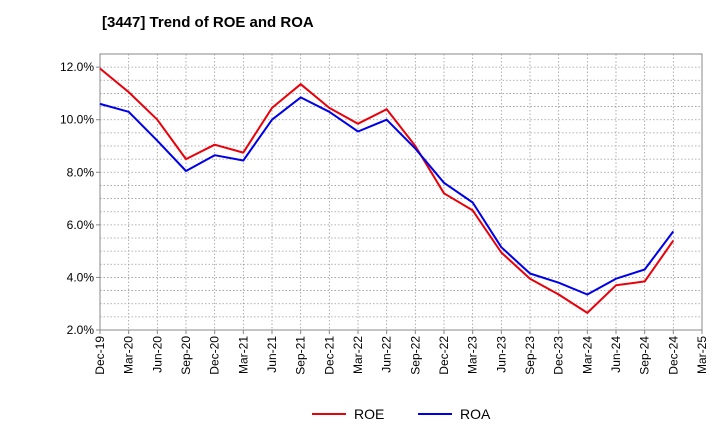  What do you see at coordinates (587, 355) in the screenshot?
I see `x-tick-label: Mar-24` at bounding box center [587, 355].